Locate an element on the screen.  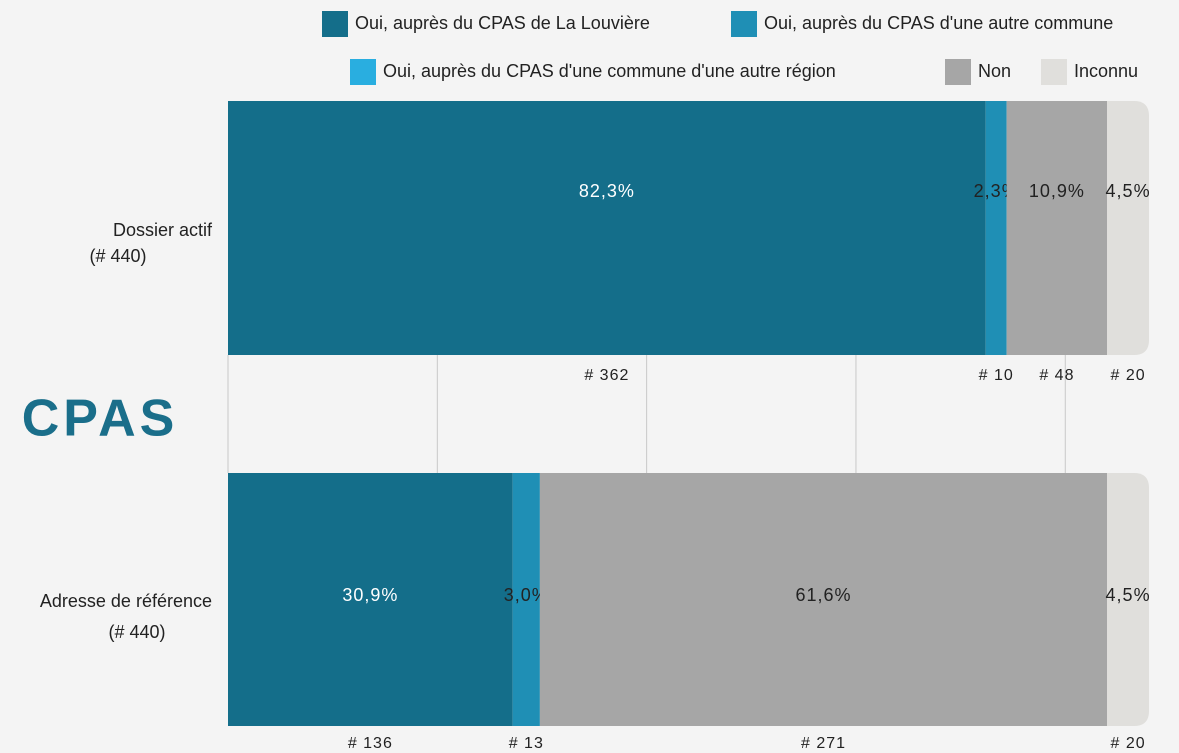
legend-label: Oui, auprès du CPAS d'une autre commune is located at coordinates (938, 23).